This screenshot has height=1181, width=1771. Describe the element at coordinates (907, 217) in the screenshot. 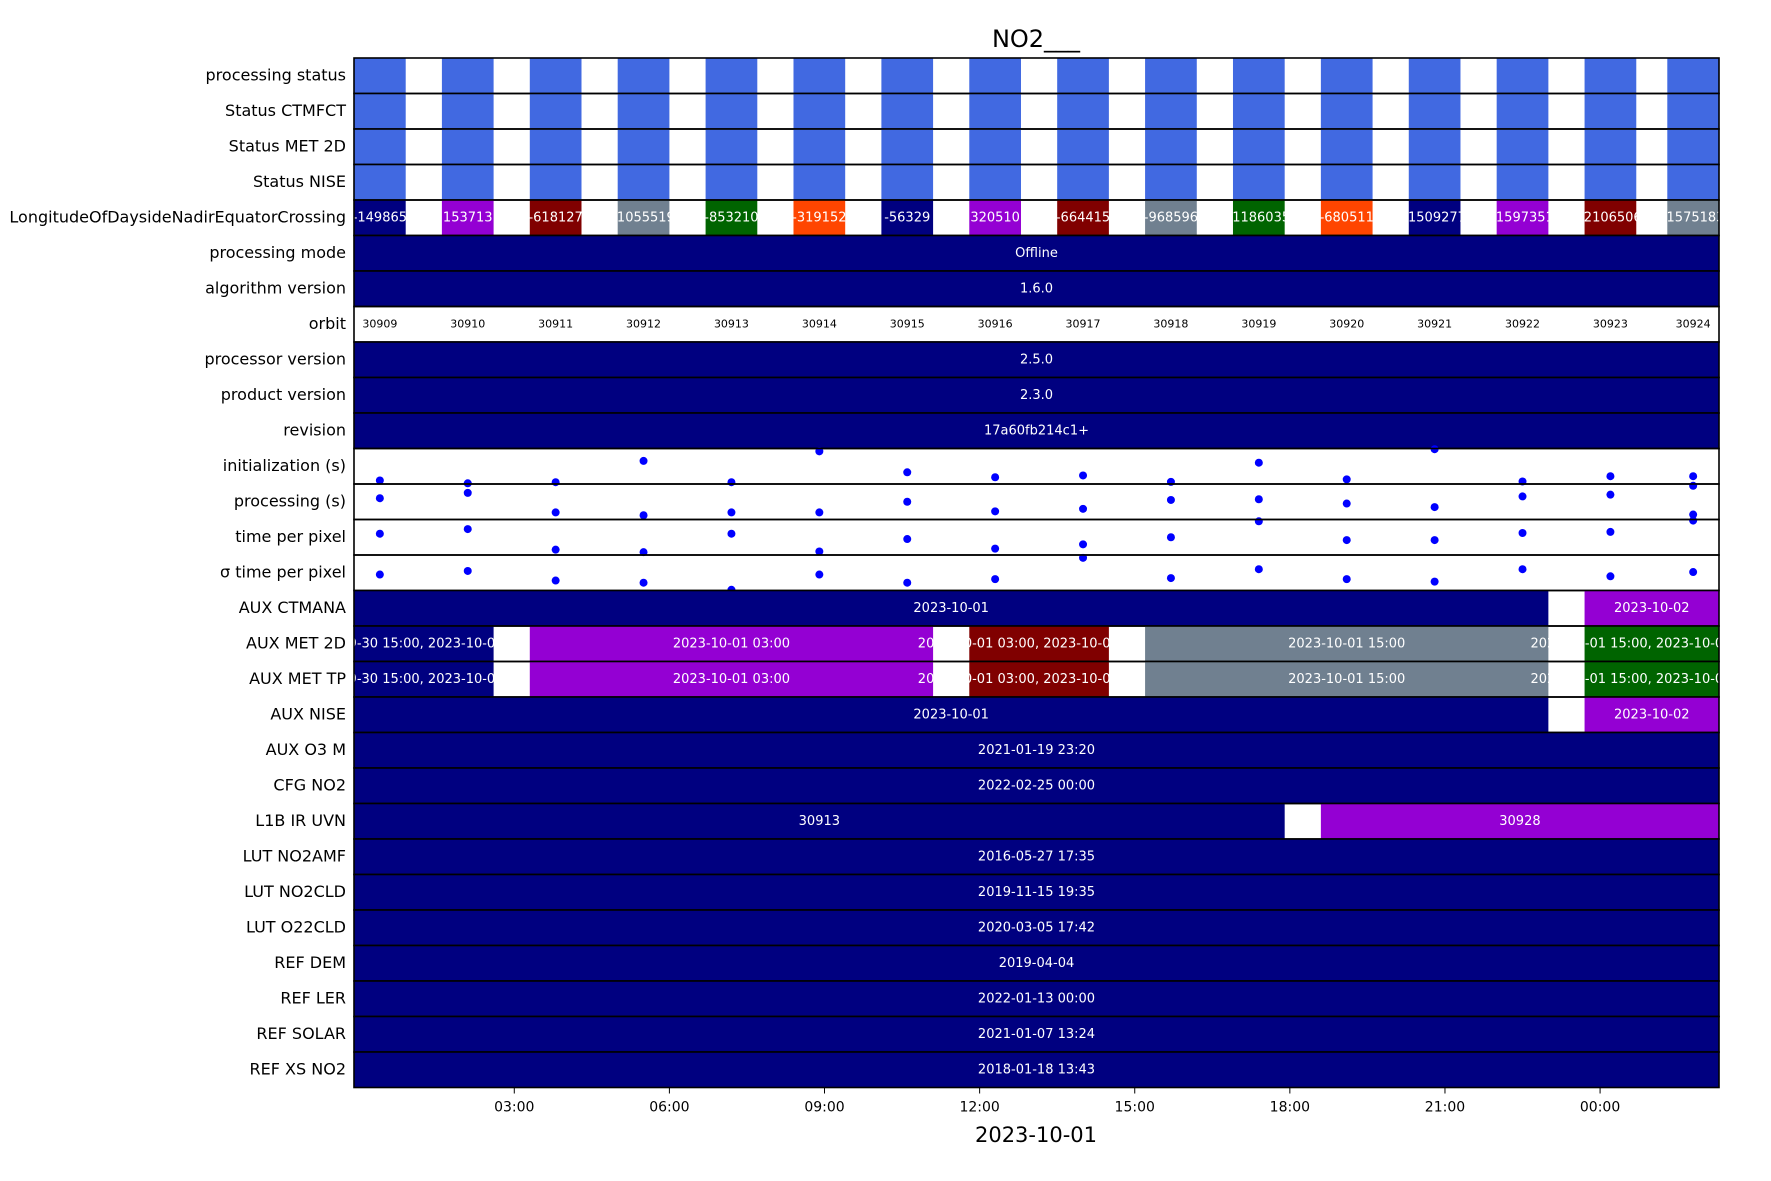

I see `longitude-value: -56329` at that location.